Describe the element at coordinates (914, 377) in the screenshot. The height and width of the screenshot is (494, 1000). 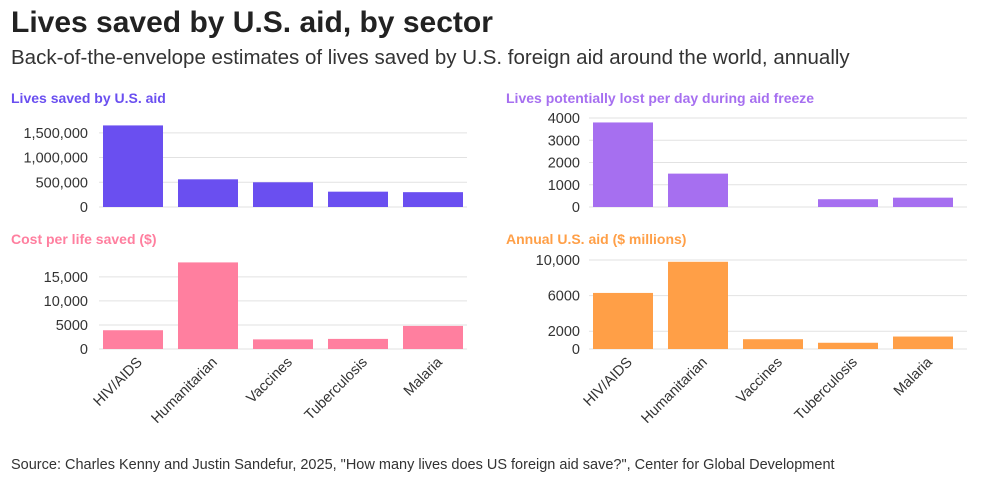
I see `chart-4-xtick-label: Malaria` at that location.